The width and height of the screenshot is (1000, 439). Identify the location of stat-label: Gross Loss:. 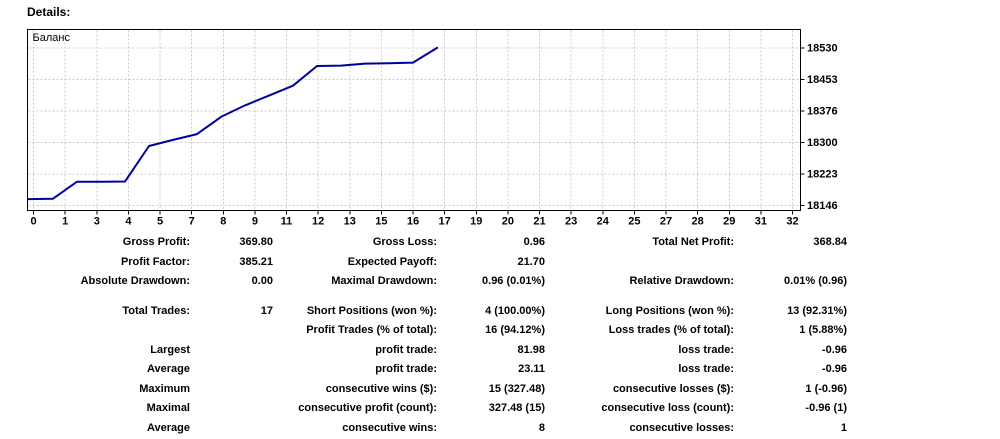
(404, 242).